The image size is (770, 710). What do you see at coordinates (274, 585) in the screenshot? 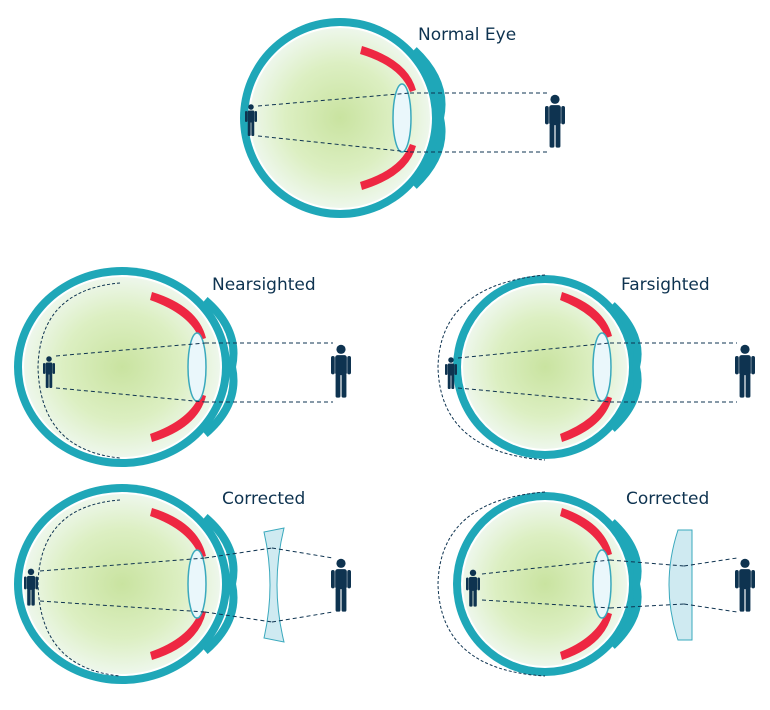
I see `concave-corrective-lens` at bounding box center [274, 585].